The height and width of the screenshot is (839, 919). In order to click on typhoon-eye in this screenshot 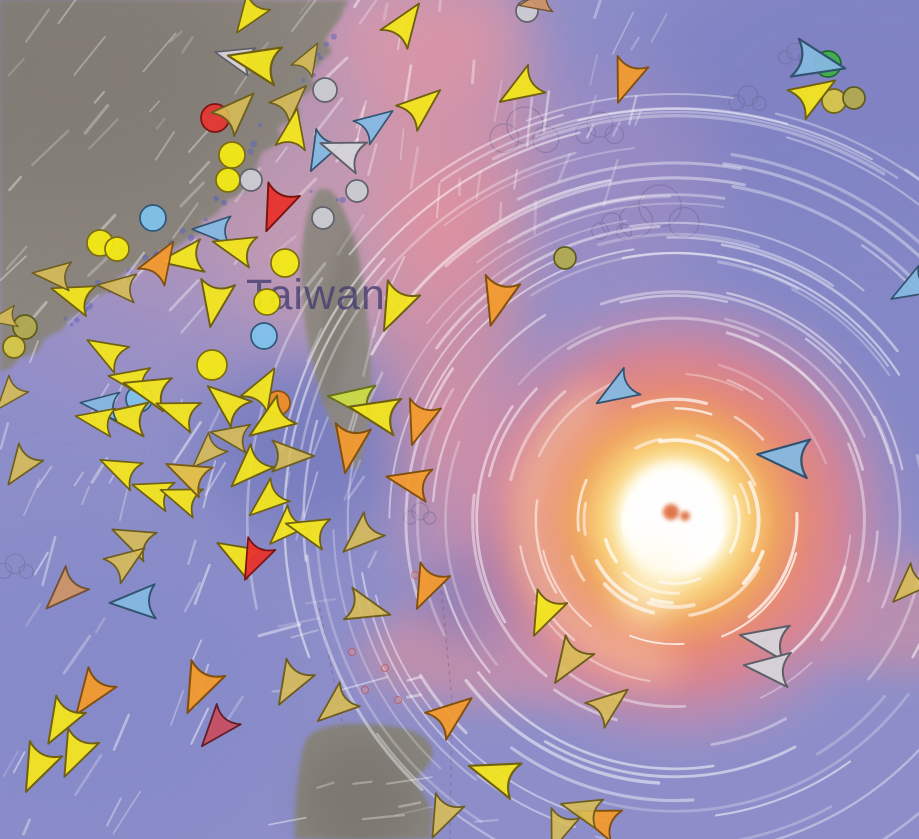, I will do `click(676, 512)`.